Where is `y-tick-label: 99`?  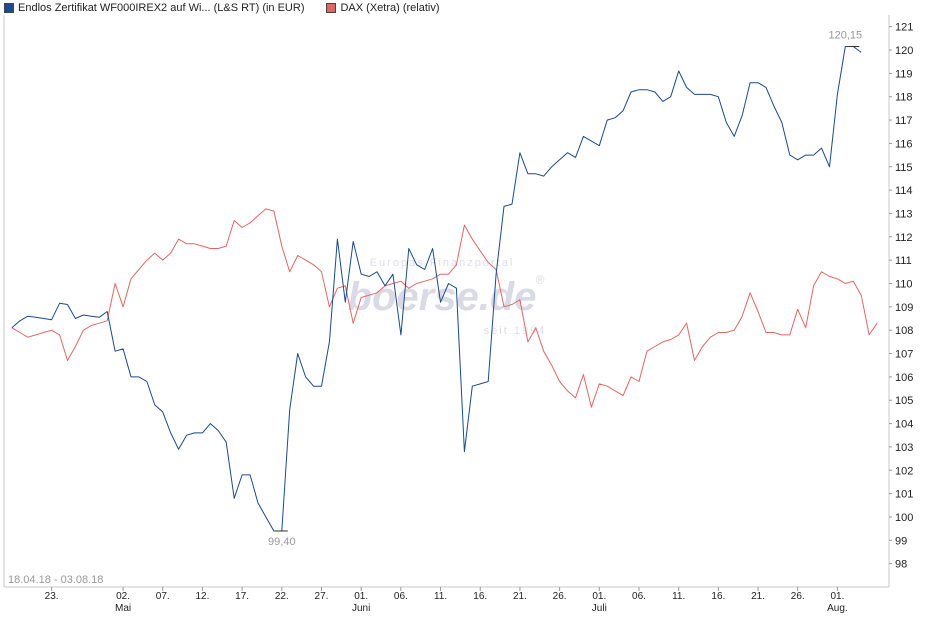
y-tick-label: 99 is located at coordinates (901, 541).